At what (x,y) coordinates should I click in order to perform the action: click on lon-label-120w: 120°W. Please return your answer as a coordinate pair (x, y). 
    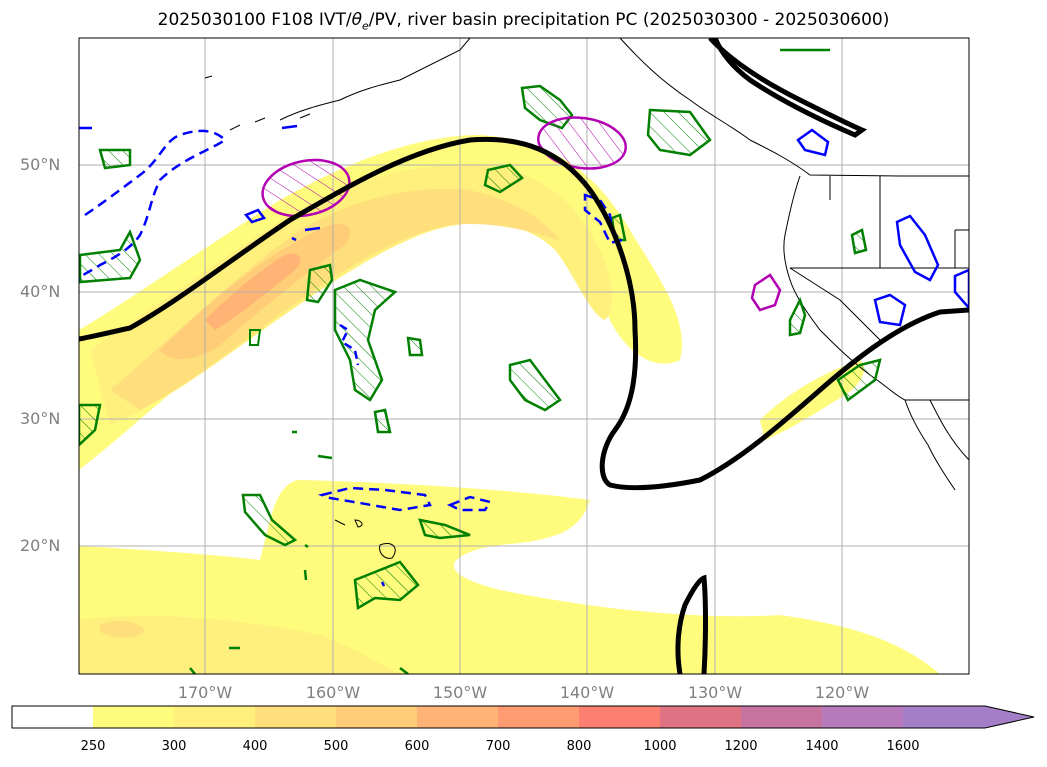
    Looking at the image, I should click on (842, 692).